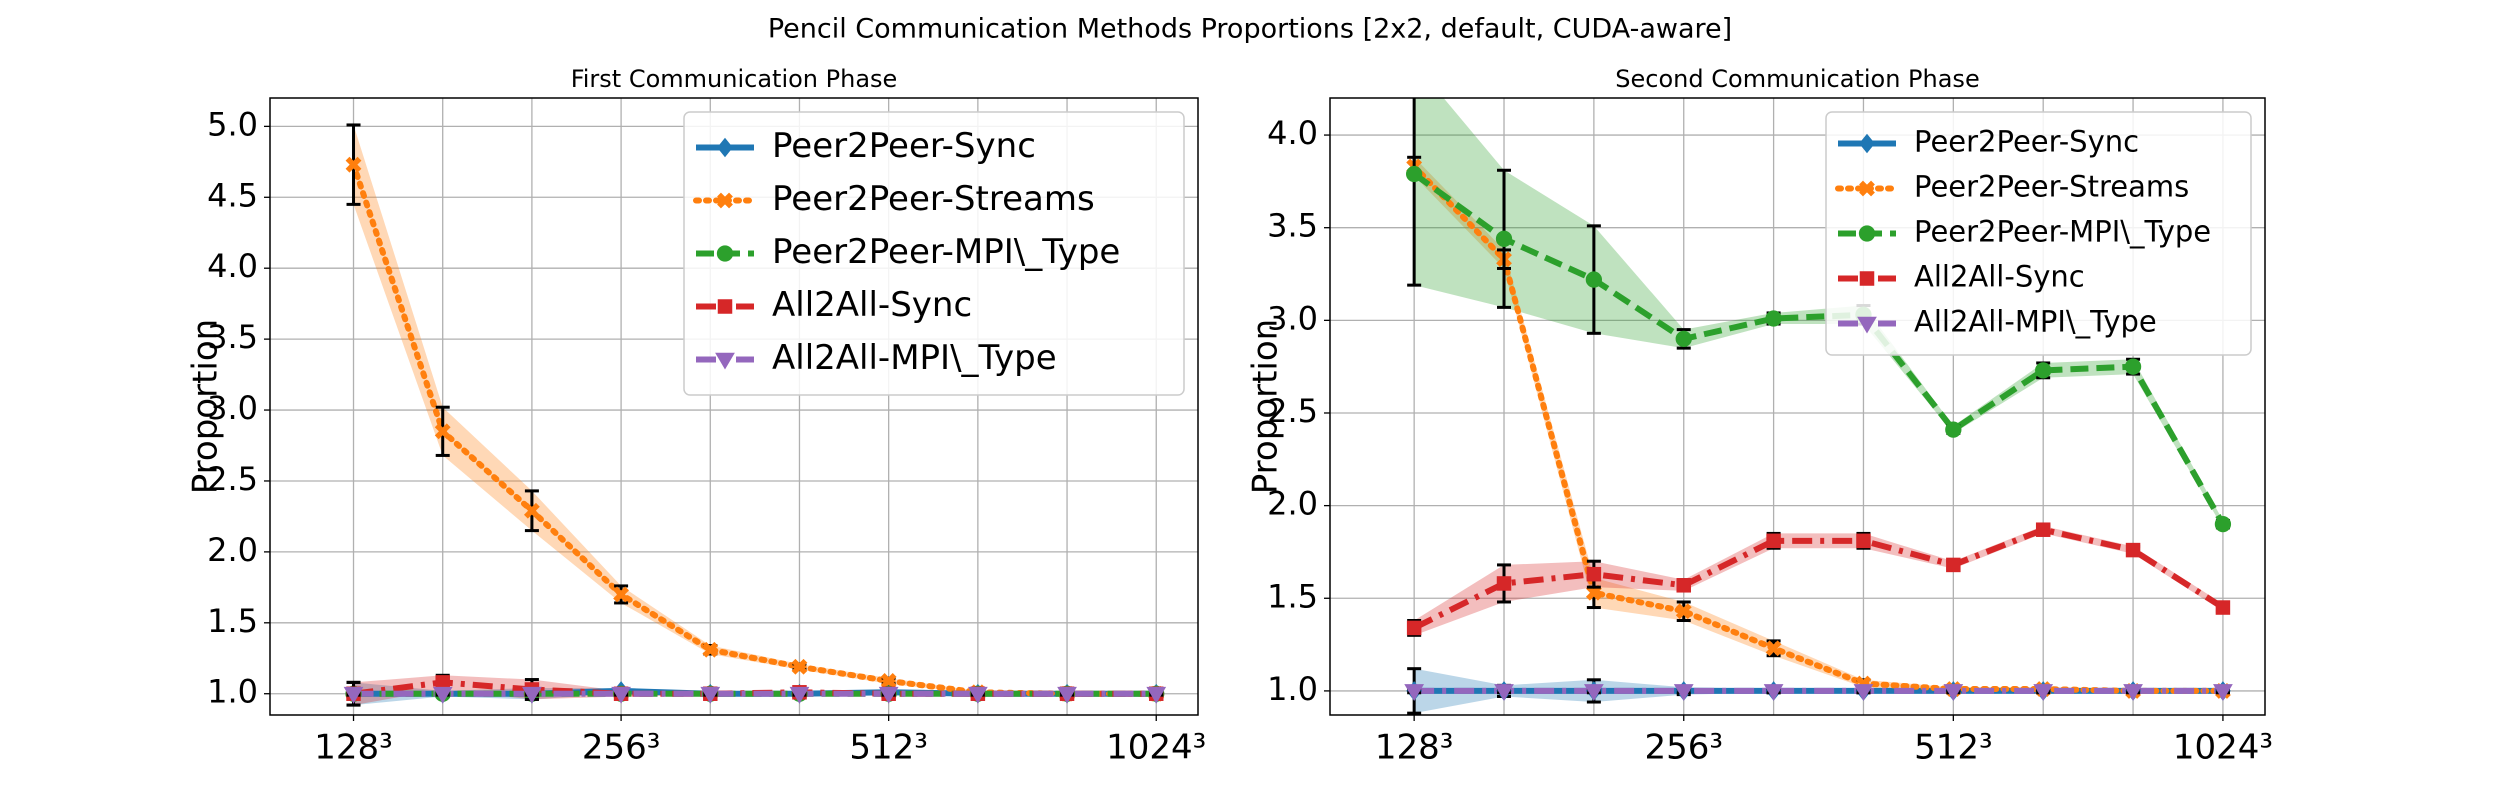 The width and height of the screenshot is (2500, 800). Describe the element at coordinates (232, 124) in the screenshot. I see `y-tick-label: 5.0` at that location.